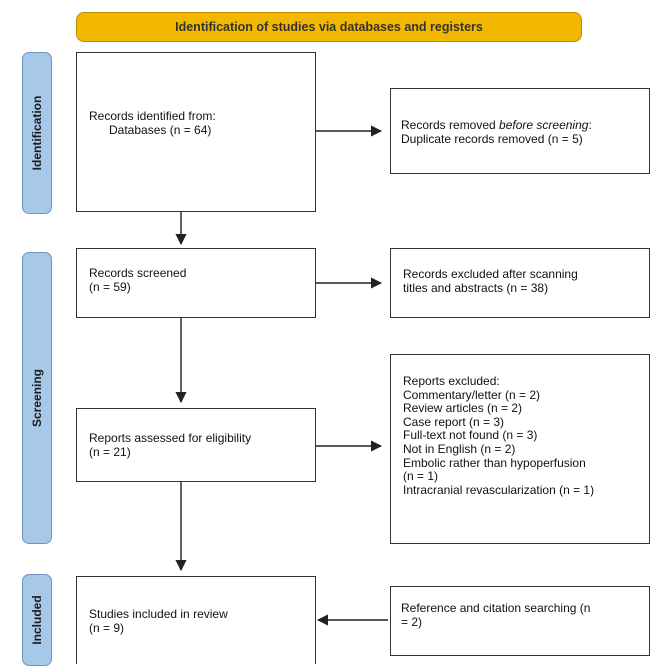  Describe the element at coordinates (37, 620) in the screenshot. I see `phase-included: Included` at that location.